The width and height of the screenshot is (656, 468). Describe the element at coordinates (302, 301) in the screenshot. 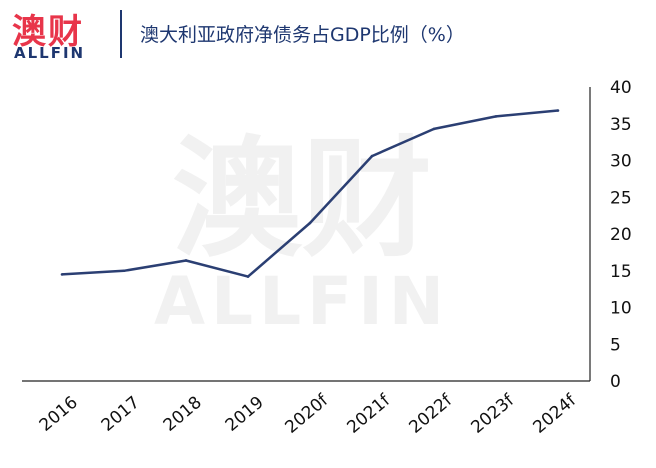

I see `watermark-text-en: ALLFIN` at that location.